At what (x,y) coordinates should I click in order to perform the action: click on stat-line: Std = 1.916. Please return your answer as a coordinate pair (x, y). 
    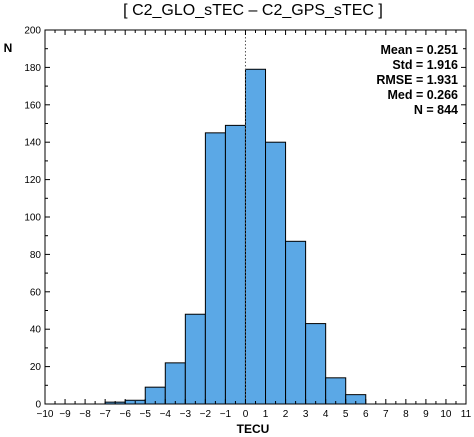
    Looking at the image, I should click on (425, 65).